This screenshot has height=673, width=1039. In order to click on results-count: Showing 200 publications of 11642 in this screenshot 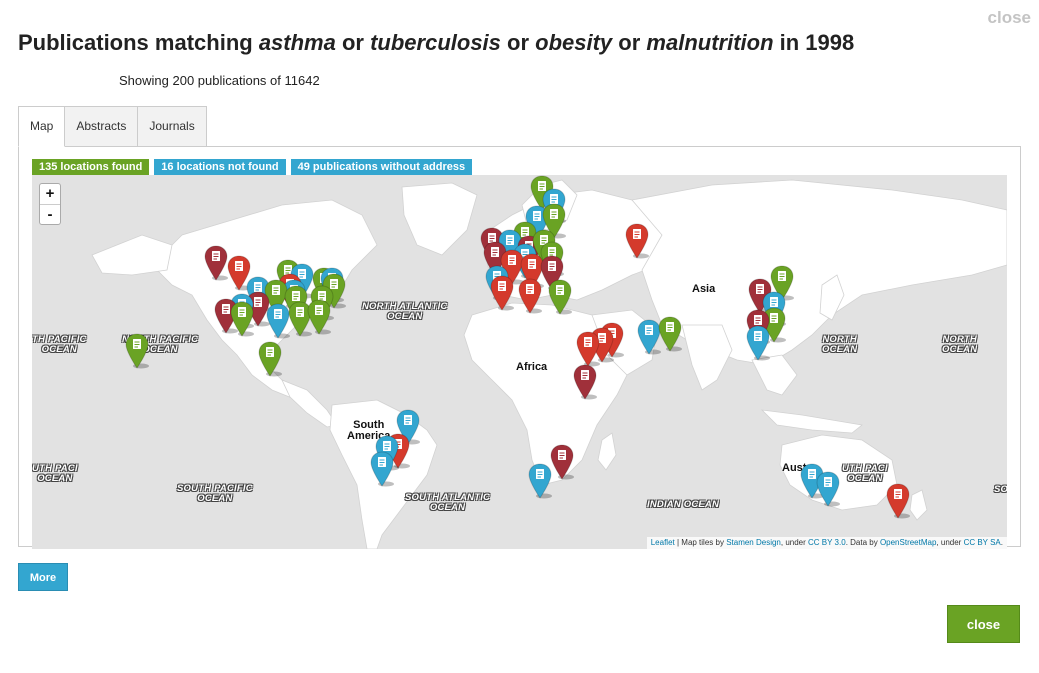, I will do `click(219, 80)`.